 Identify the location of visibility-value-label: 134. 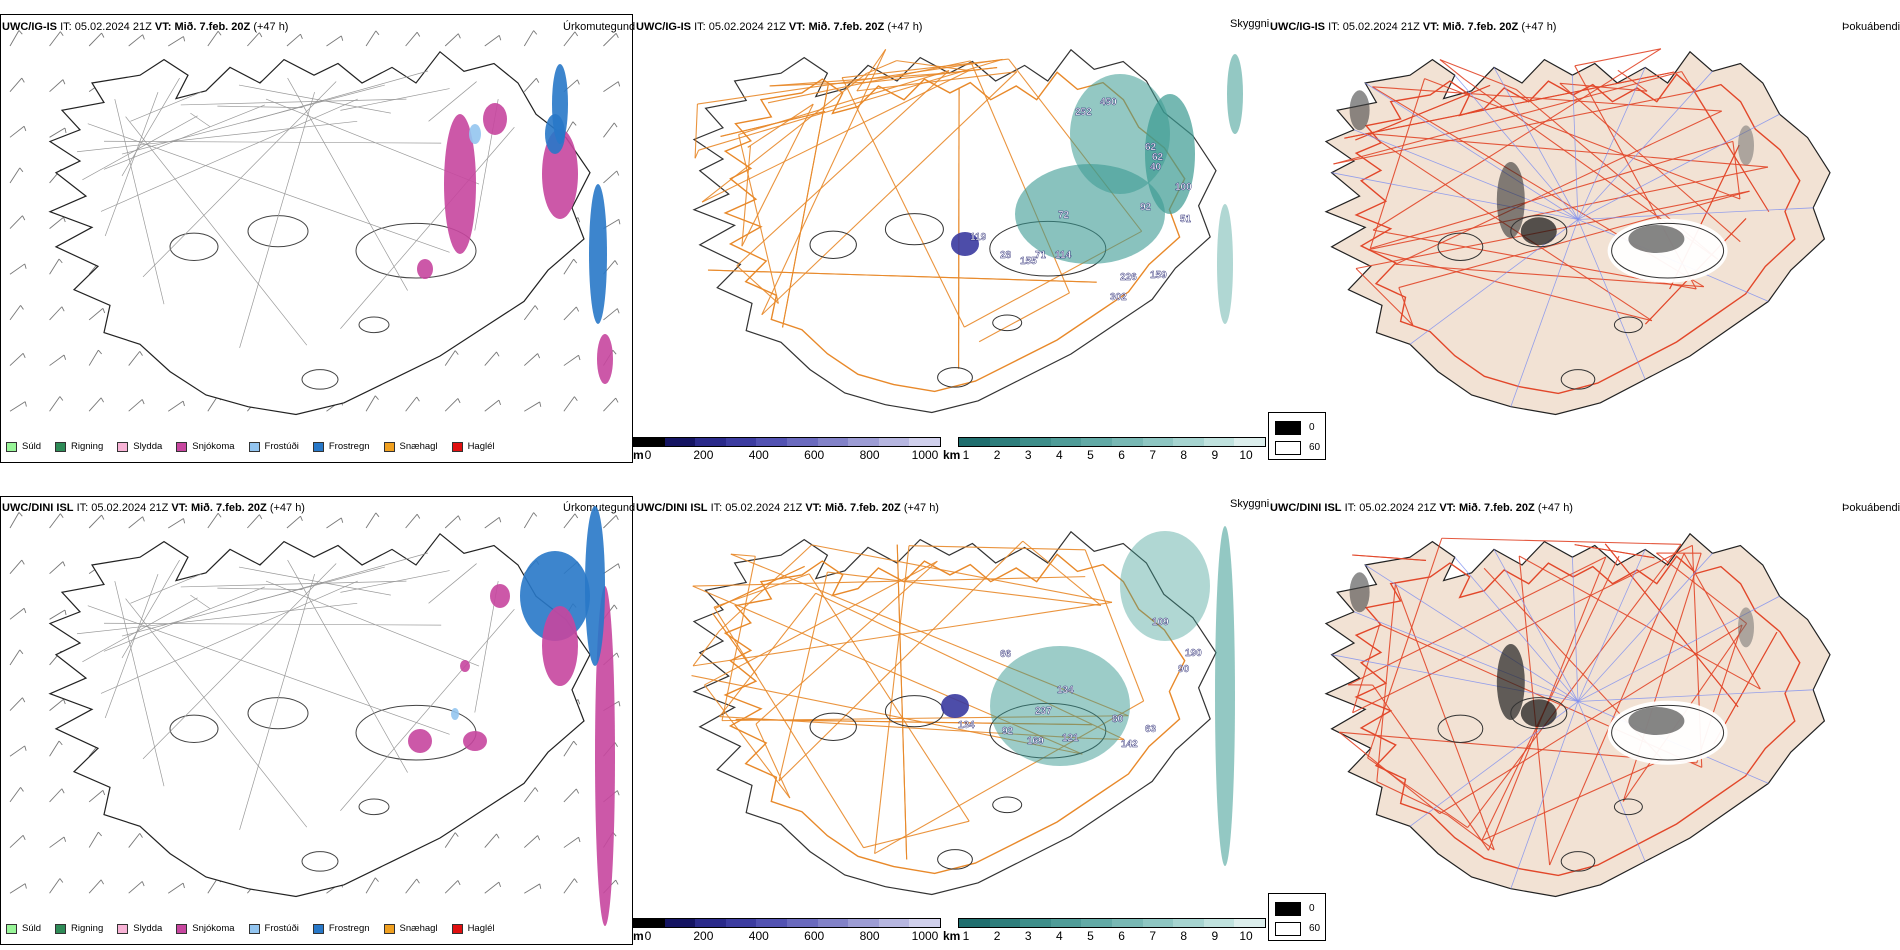
(966, 725).